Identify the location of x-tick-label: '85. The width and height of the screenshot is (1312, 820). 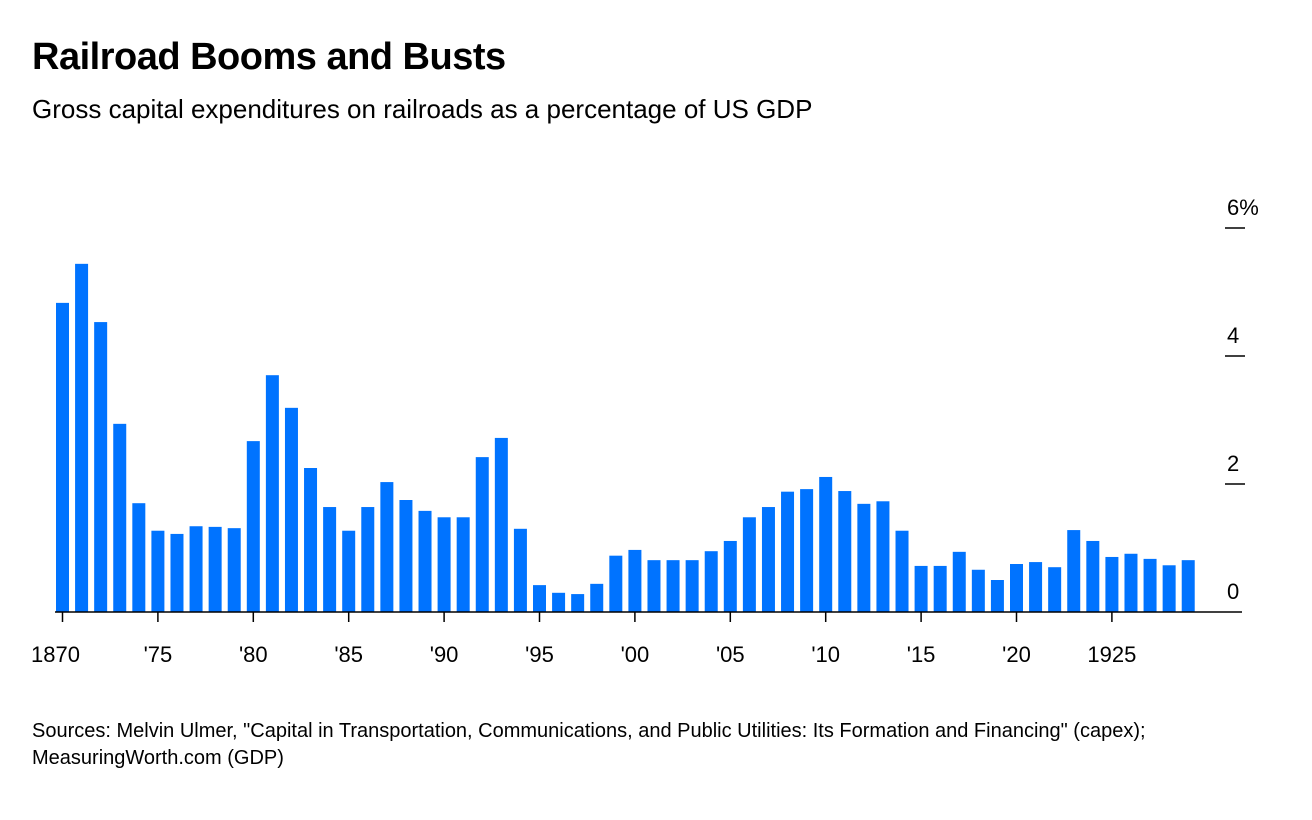
(348, 654).